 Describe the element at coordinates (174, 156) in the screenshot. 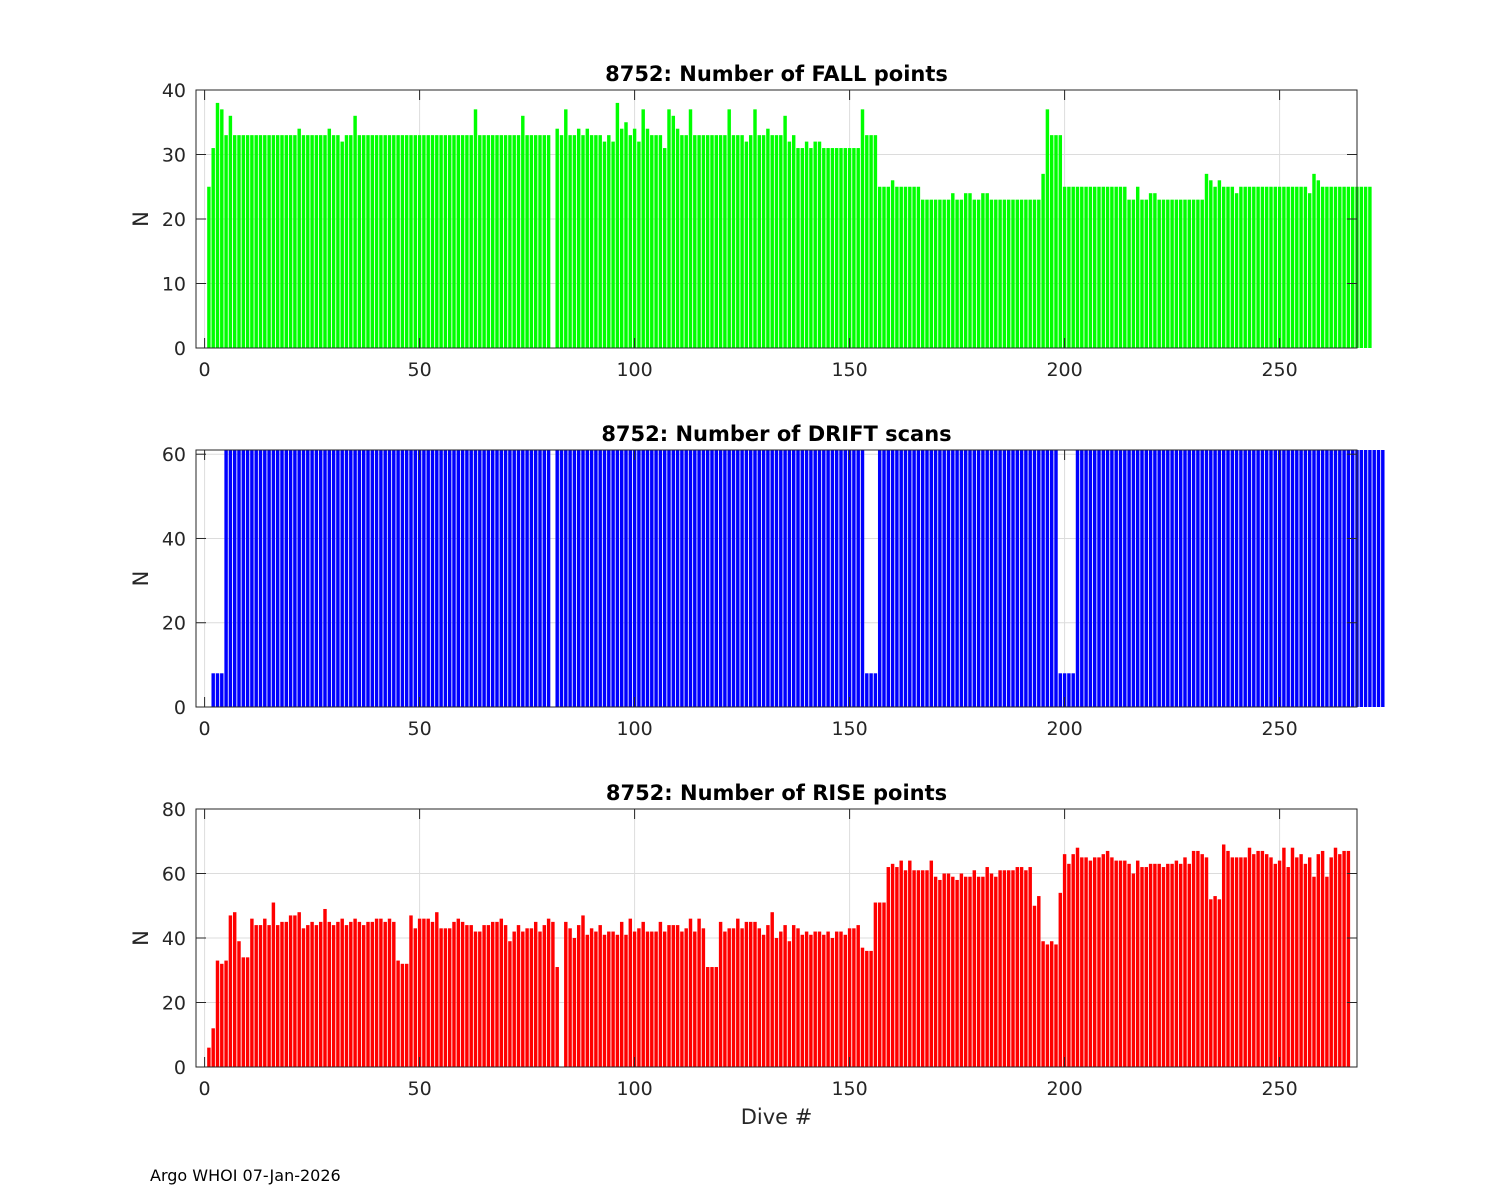

I see `fall-y-tick-label: 30` at that location.